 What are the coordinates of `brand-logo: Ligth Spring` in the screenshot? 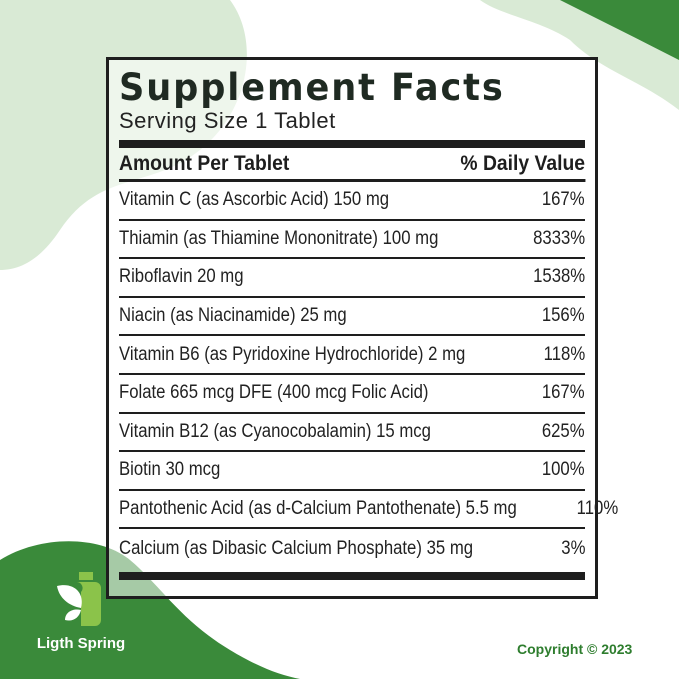 It's located at (81, 612).